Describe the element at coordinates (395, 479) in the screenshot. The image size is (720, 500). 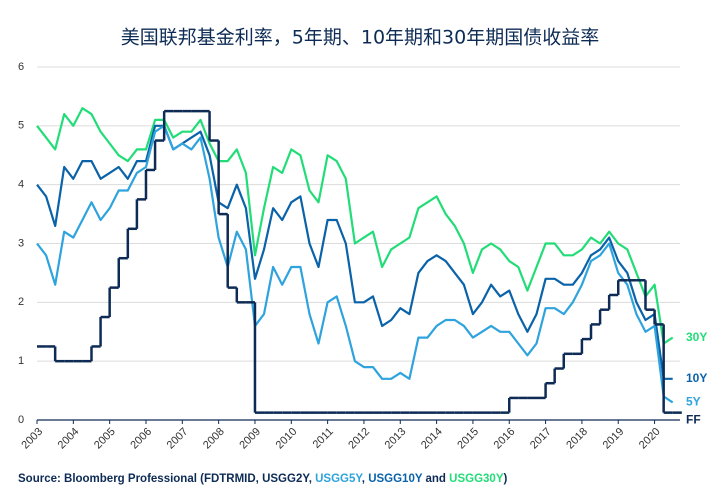
I see `source-part: USGG10Y` at that location.